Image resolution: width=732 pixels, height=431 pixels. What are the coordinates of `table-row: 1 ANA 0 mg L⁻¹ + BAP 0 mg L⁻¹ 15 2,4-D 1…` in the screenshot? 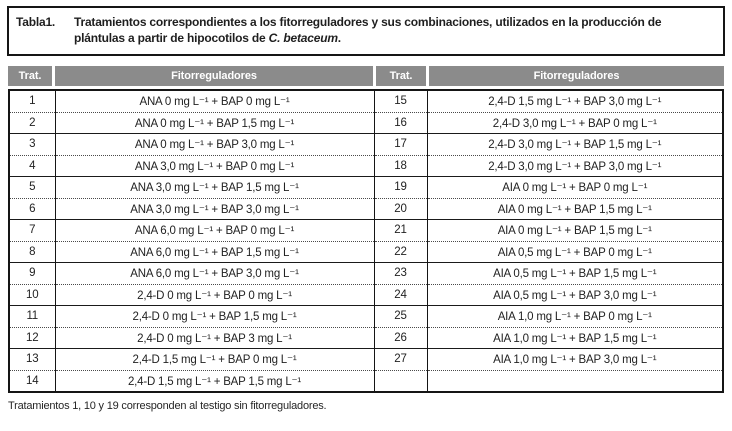 It's located at (366, 101).